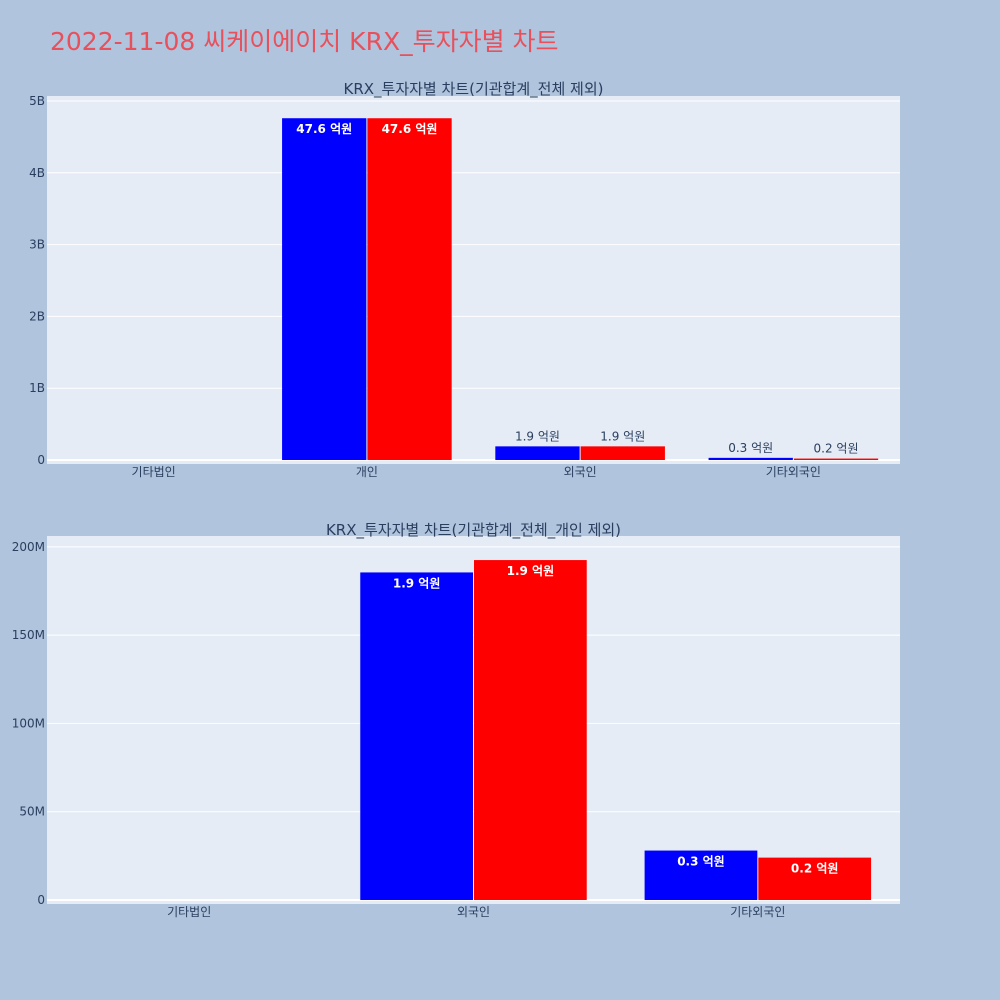  What do you see at coordinates (32, 812) in the screenshot?
I see `y-tick-label: 50M` at bounding box center [32, 812].